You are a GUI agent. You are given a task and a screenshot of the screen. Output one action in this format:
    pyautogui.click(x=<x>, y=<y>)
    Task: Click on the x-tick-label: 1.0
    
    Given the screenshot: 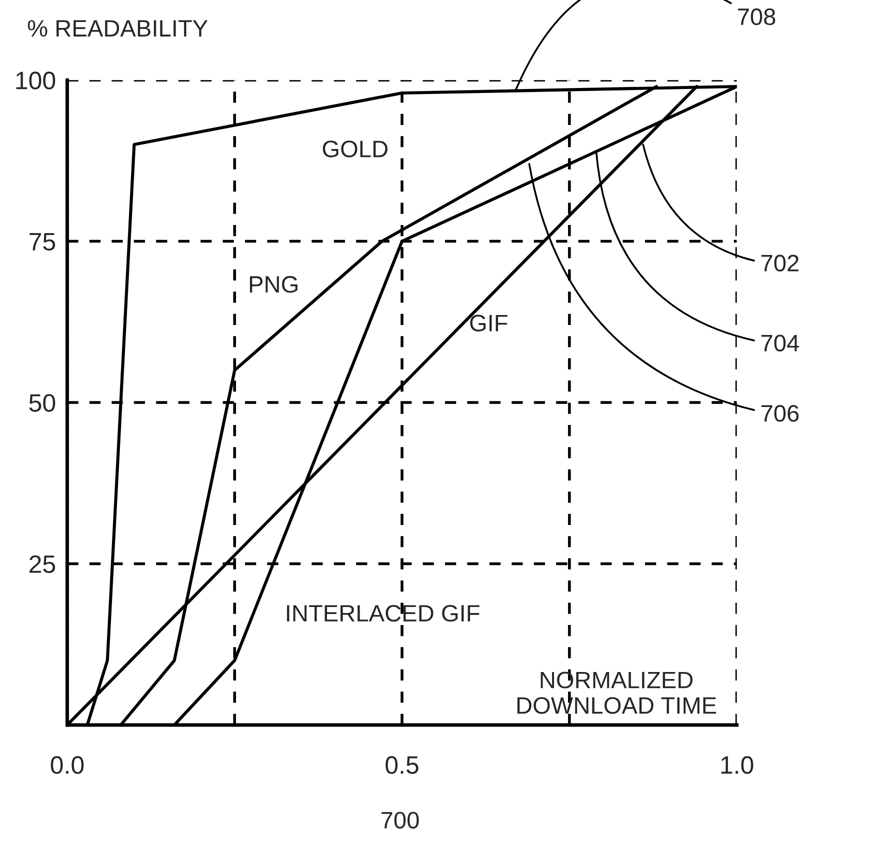 What is the action you would take?
    pyautogui.click(x=737, y=765)
    